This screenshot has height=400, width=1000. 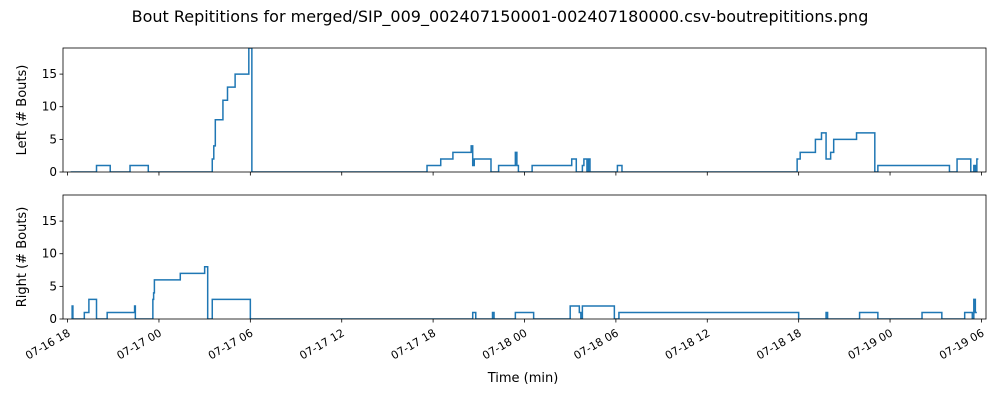 What do you see at coordinates (523, 378) in the screenshot?
I see `x-axis-label: Time (min)` at bounding box center [523, 378].